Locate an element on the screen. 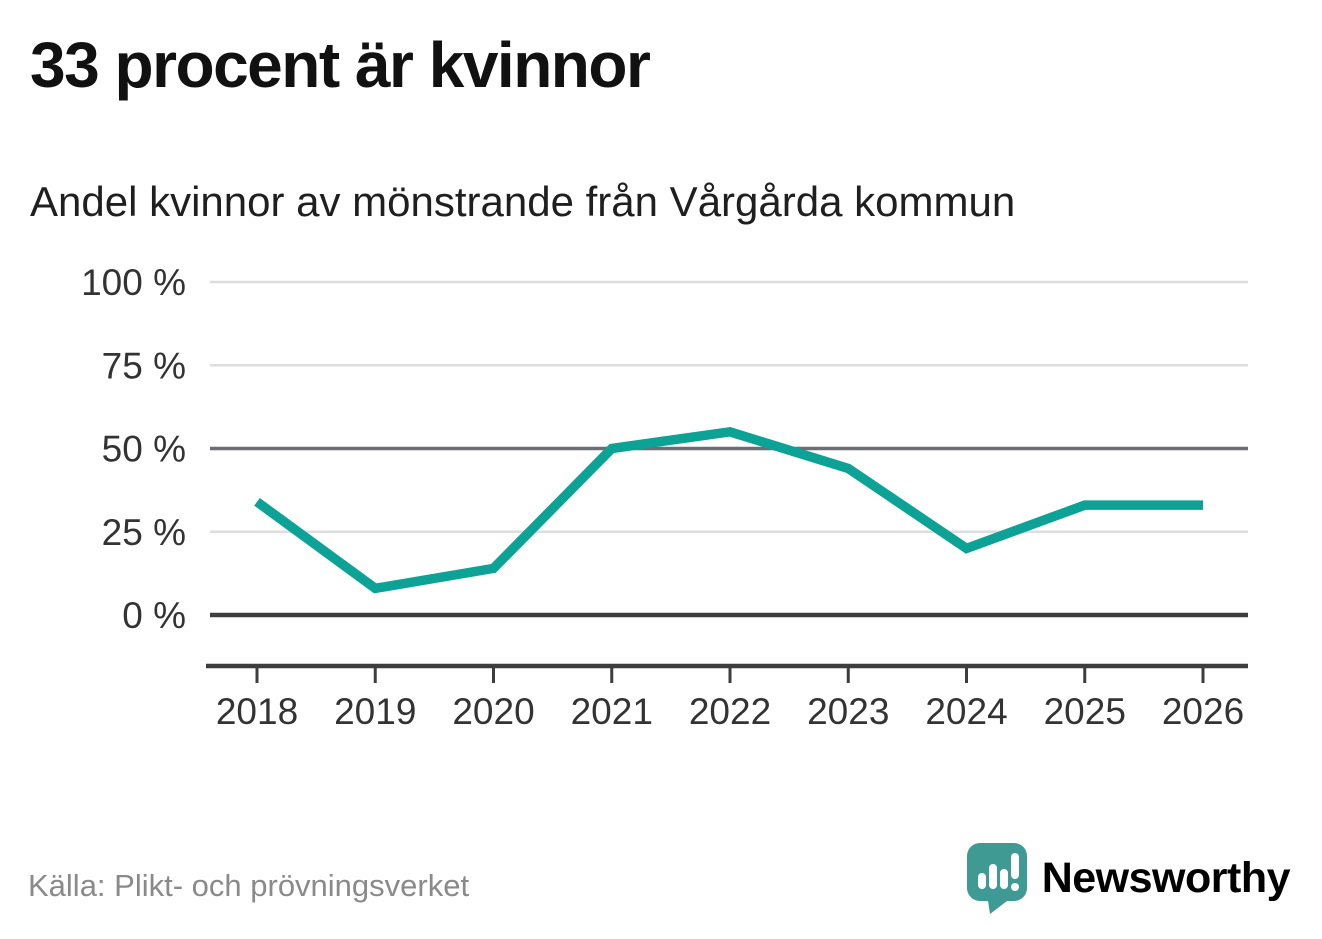 The width and height of the screenshot is (1322, 939). x-axis-label: 2019 is located at coordinates (375, 711).